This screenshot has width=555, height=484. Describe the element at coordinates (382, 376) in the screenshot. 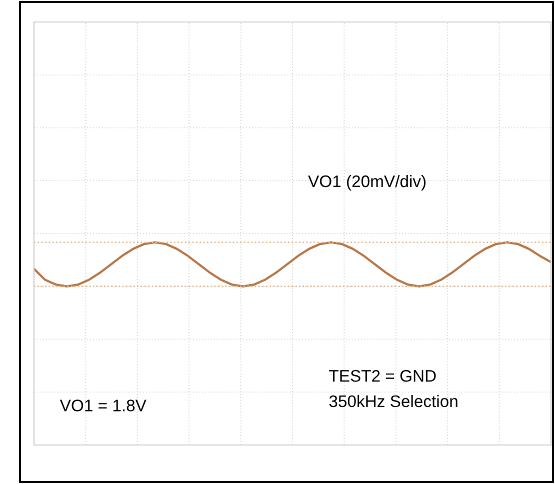

I see `text: TEST2 = GND` at that location.